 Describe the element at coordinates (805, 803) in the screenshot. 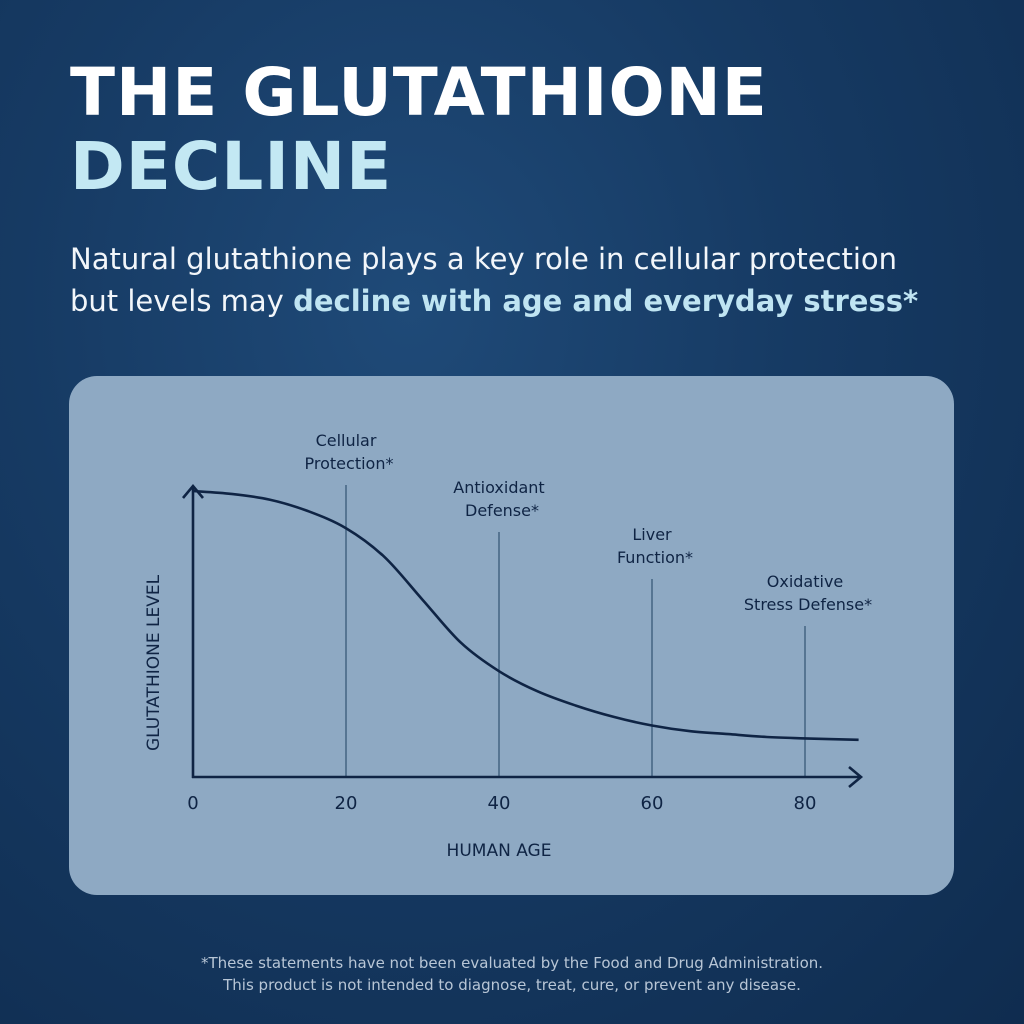

I see `x-tick-label: 80` at that location.